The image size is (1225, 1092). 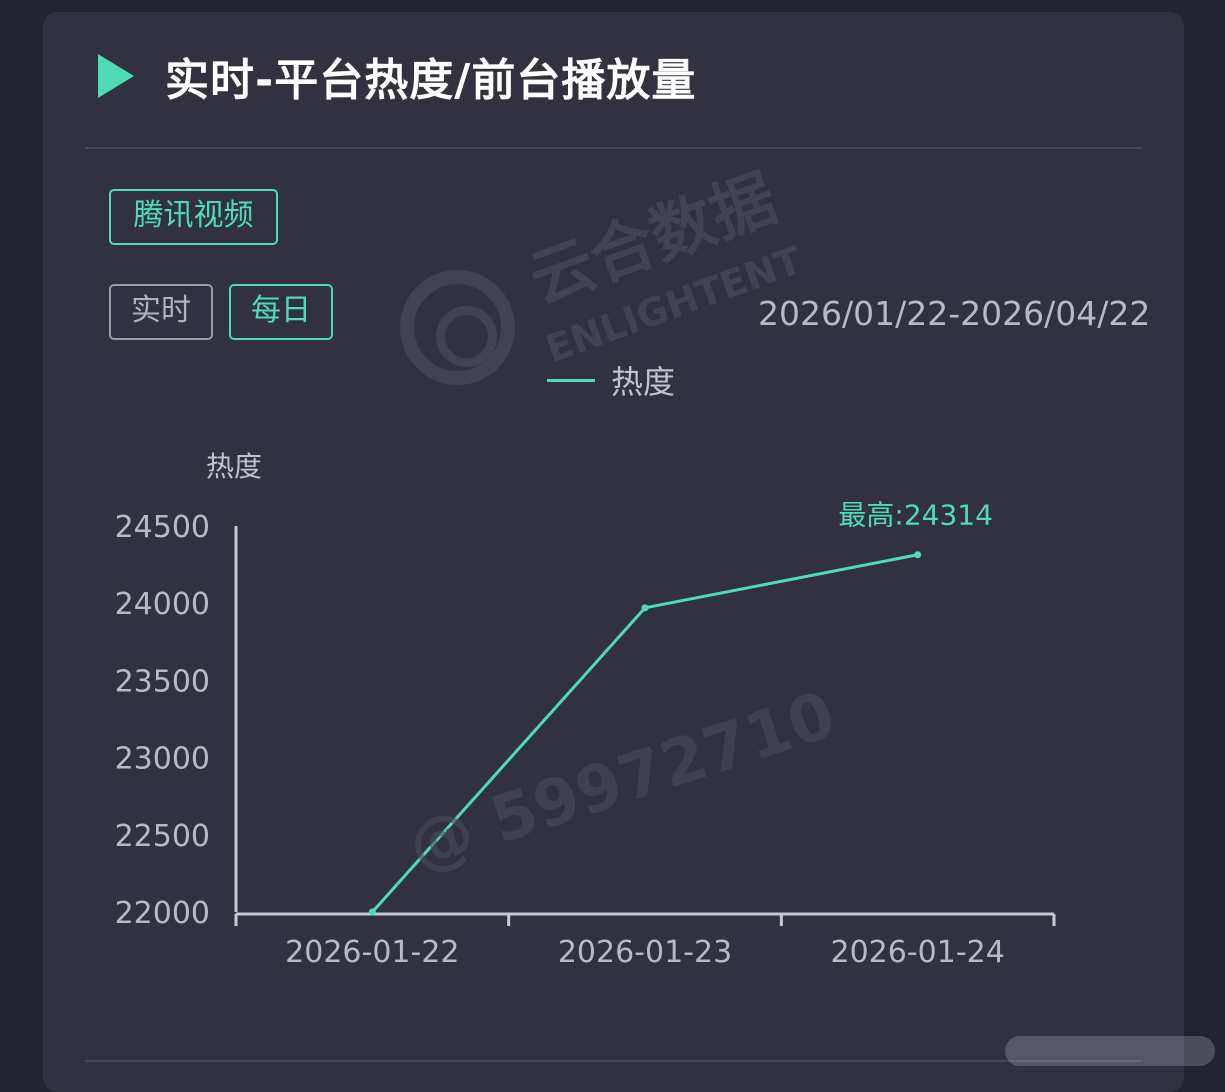 I want to click on y-tick-label: 22000, so click(x=162, y=913).